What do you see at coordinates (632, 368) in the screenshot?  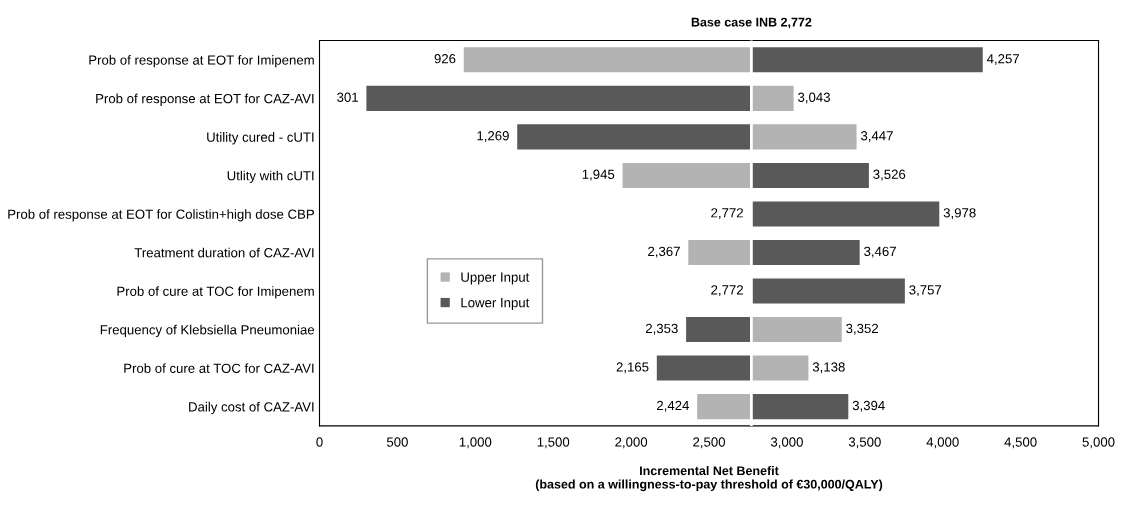 I see `annotation: 2,165` at bounding box center [632, 368].